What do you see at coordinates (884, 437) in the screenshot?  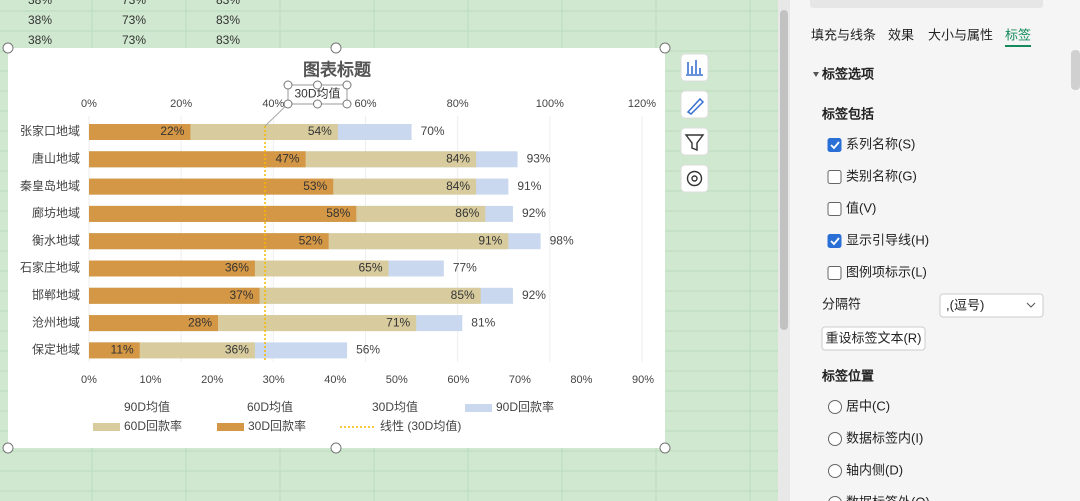 I see `radio-label: 数据标签内(I)` at bounding box center [884, 437].